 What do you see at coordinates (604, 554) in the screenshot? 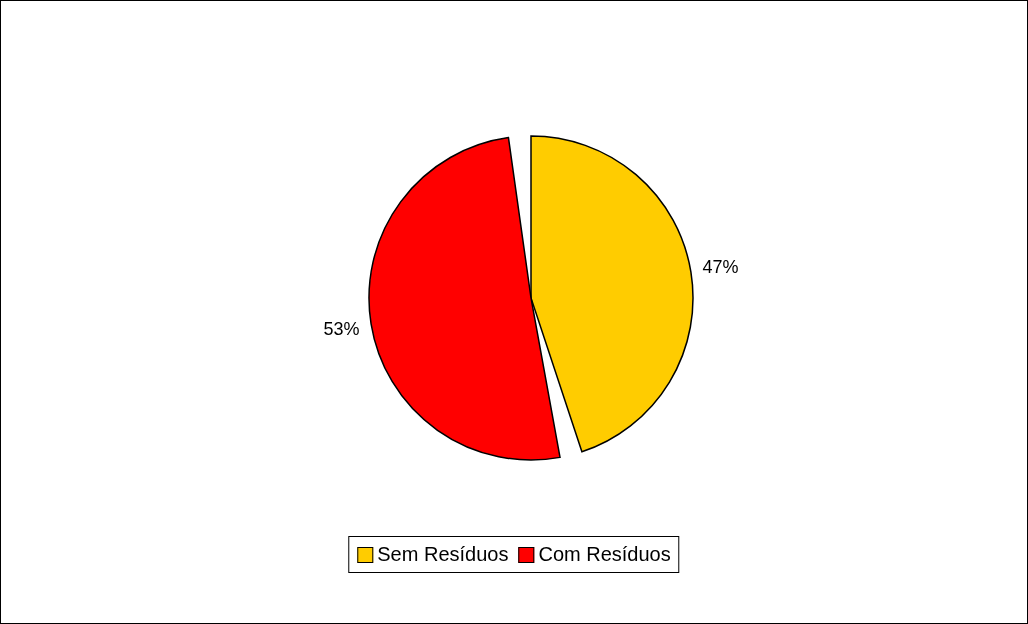
I see `legend-label: Com Resíduos` at bounding box center [604, 554].